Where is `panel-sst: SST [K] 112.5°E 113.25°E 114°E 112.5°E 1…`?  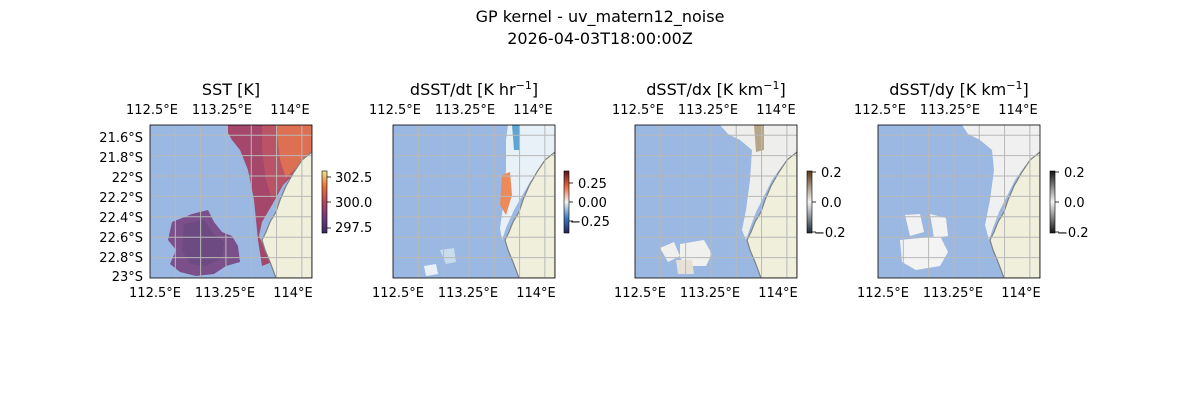
panel-sst: SST [K] 112.5°E 113.25°E 114°E 112.5°E 1… is located at coordinates (235, 190).